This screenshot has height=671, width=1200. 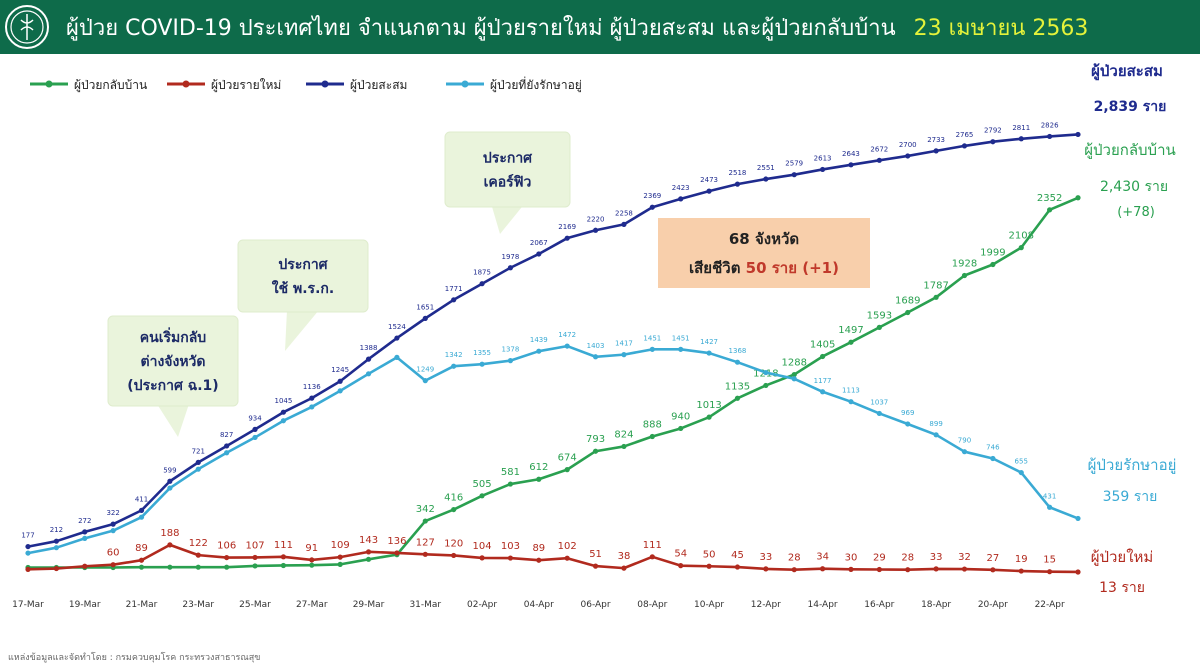 What do you see at coordinates (302, 330) in the screenshot?
I see `callout-pointer` at bounding box center [302, 330].